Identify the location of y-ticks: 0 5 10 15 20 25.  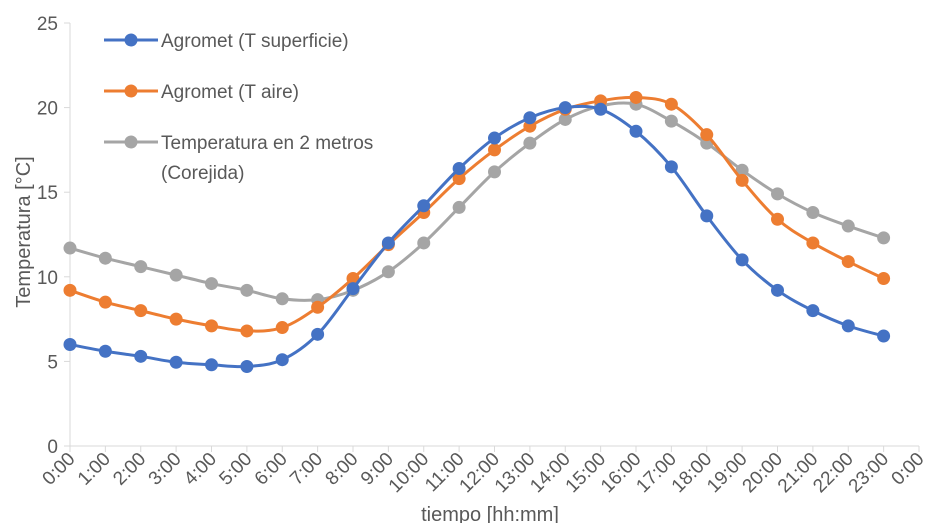
(53, 236).